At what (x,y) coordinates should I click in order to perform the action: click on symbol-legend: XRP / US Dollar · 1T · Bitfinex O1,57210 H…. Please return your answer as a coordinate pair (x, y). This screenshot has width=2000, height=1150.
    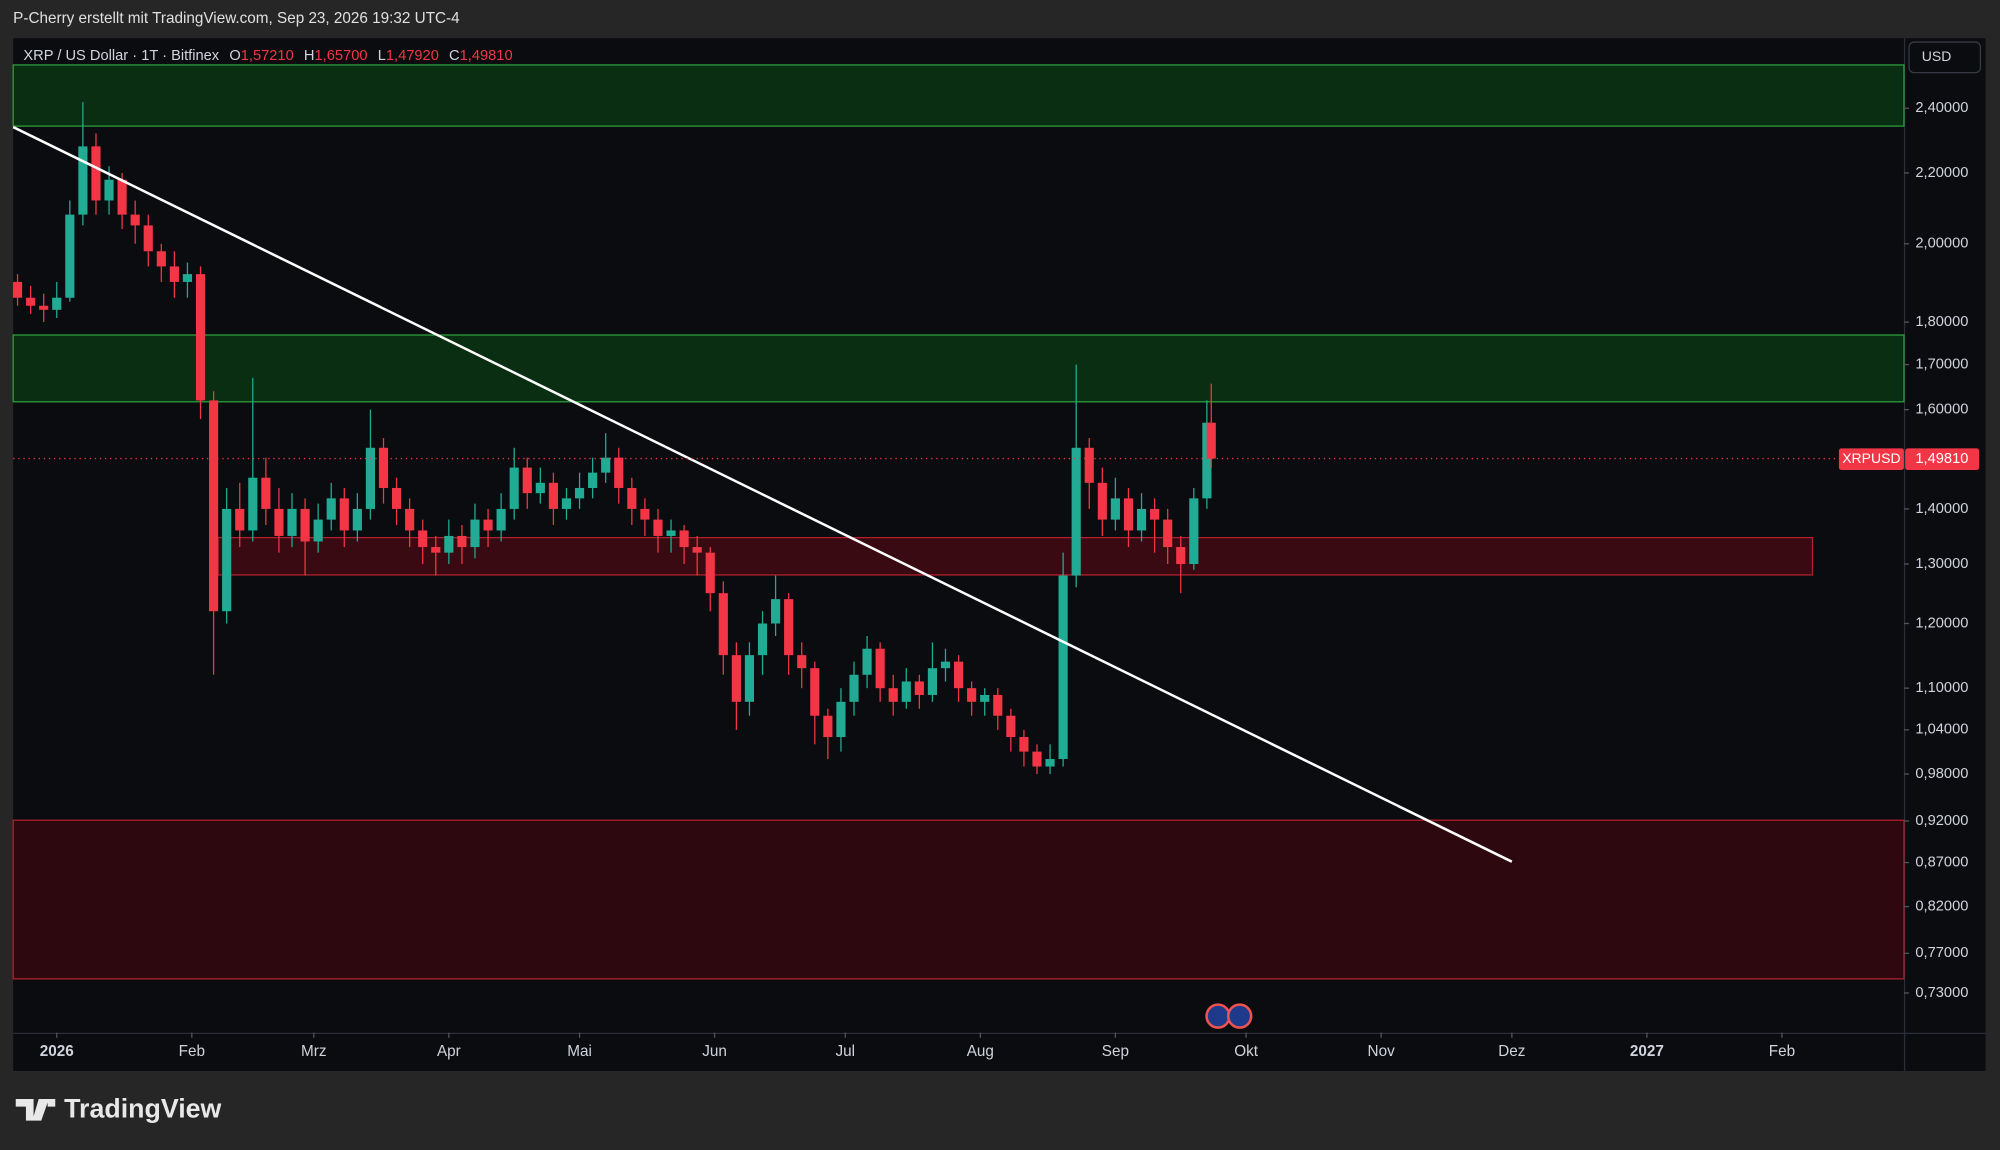
    Looking at the image, I should click on (267, 56).